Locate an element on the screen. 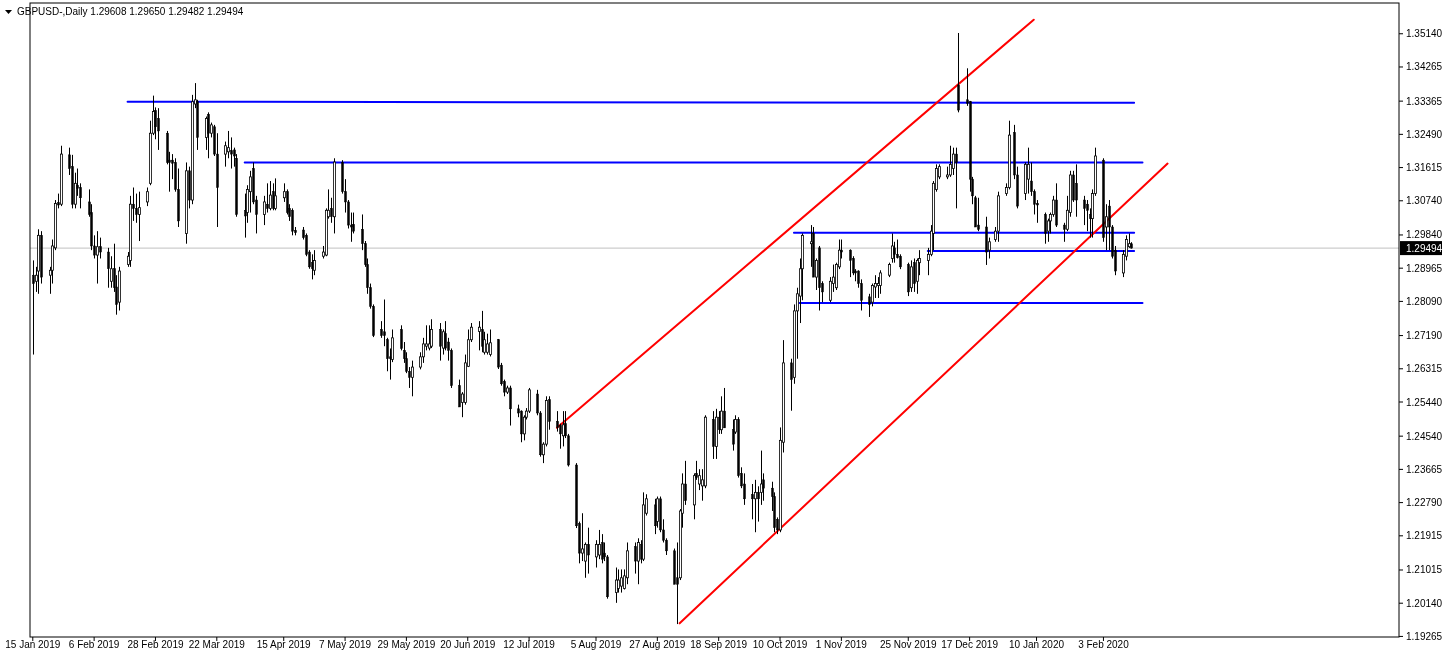 Image resolution: width=1442 pixels, height=651 pixels. x-tick-label: 27 Aug 2019 is located at coordinates (657, 644).